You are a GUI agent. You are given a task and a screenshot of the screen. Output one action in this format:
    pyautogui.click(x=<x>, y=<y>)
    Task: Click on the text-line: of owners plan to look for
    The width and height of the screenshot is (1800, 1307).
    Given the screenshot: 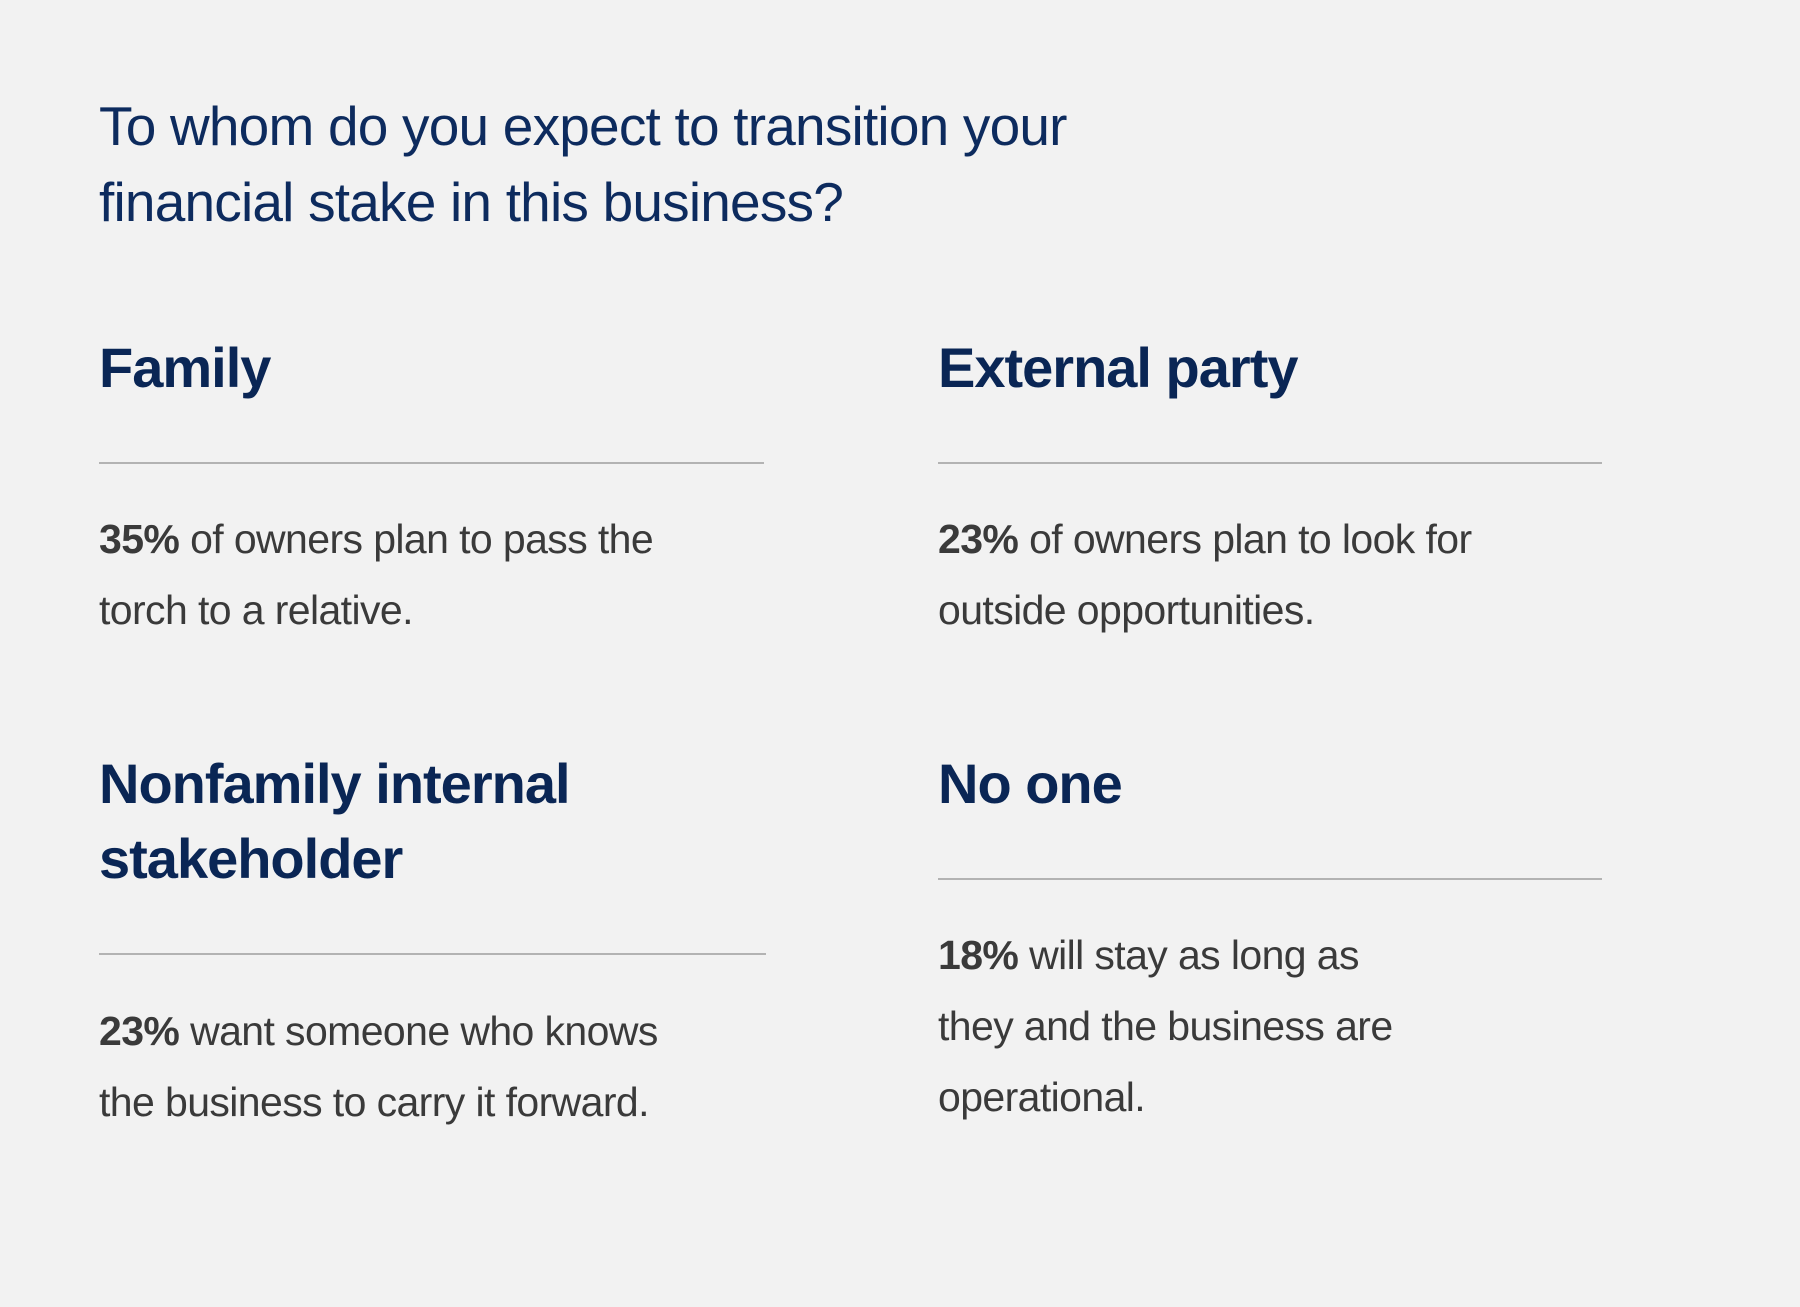 What is the action you would take?
    pyautogui.click(x=1250, y=539)
    